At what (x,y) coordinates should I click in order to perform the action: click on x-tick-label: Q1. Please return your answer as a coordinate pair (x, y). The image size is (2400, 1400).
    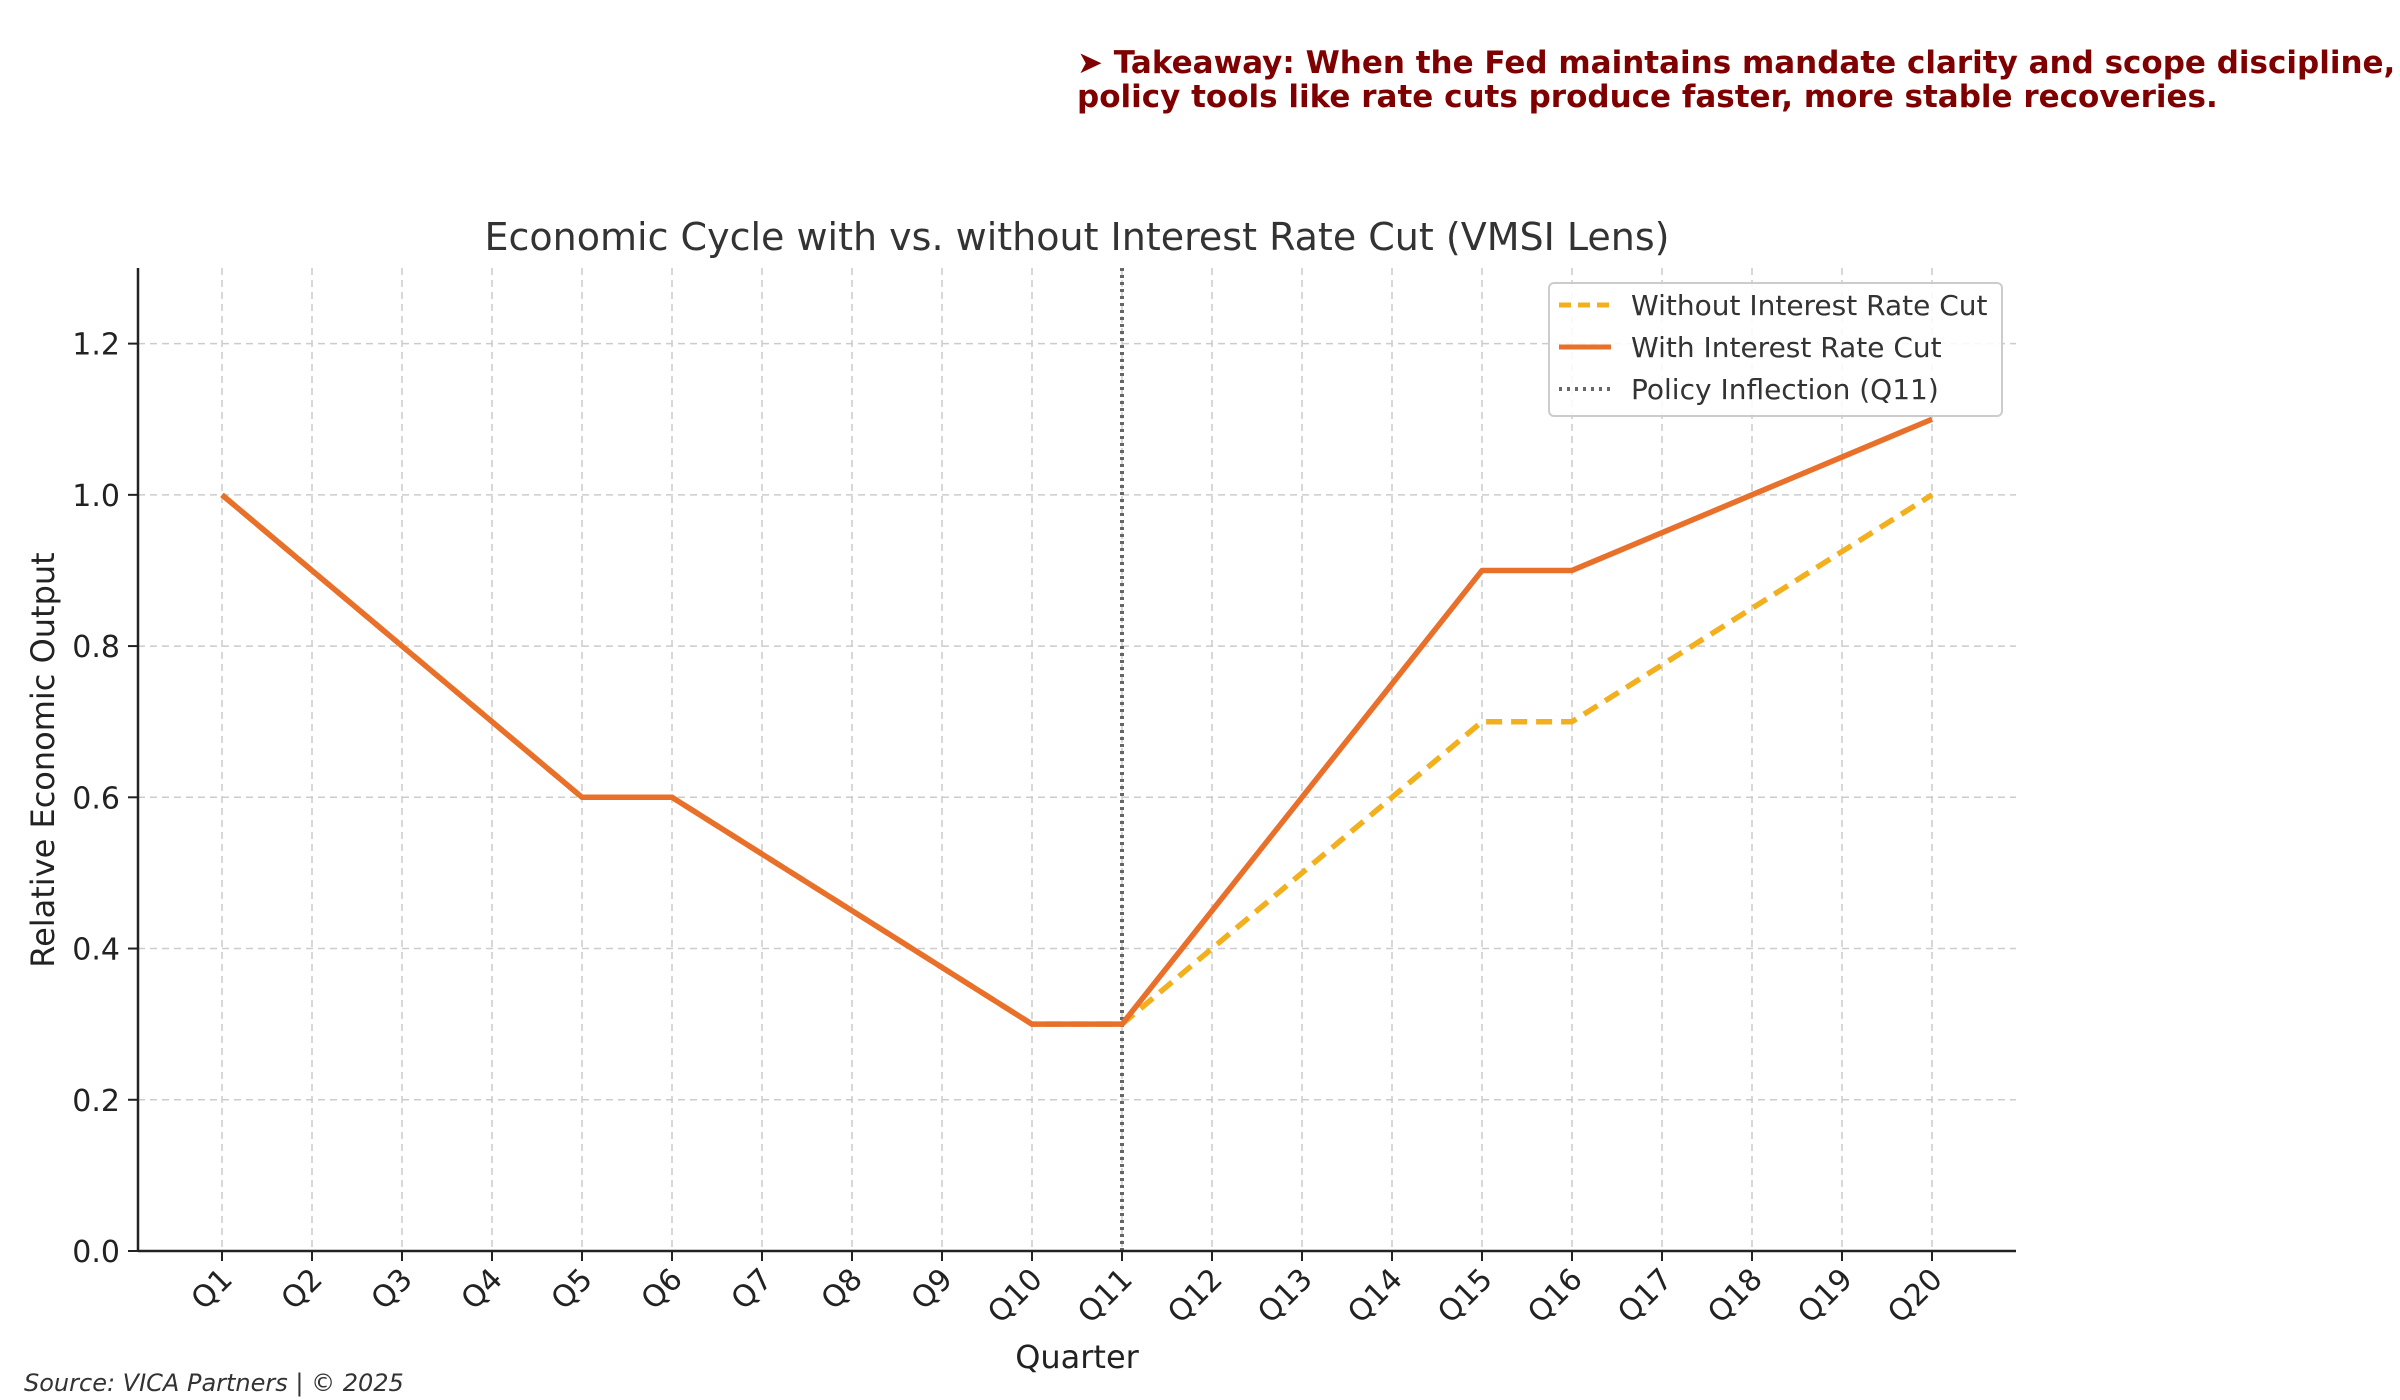
    Looking at the image, I should click on (212, 1289).